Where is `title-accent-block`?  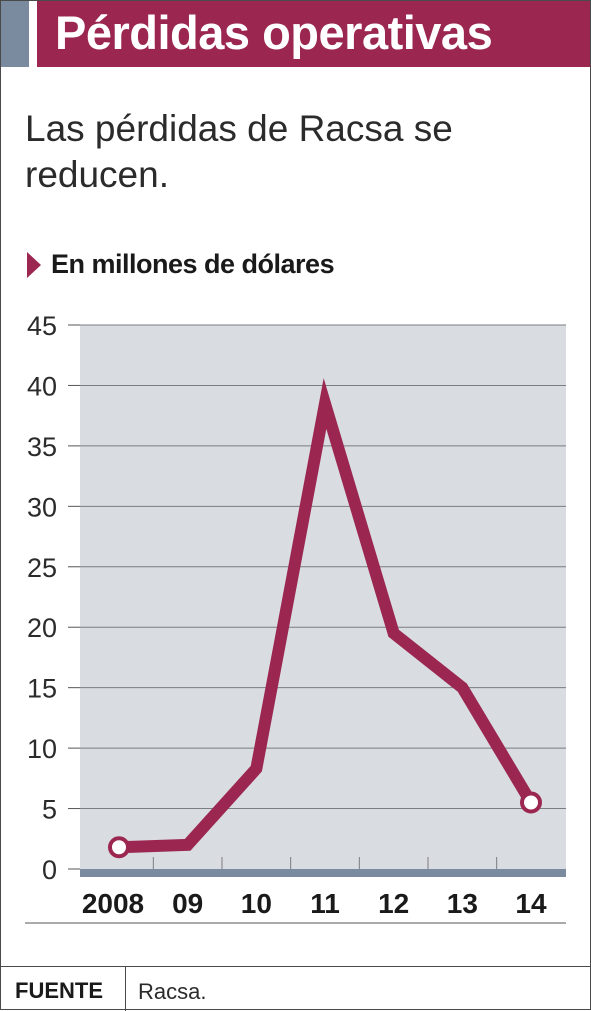 title-accent-block is located at coordinates (15, 34).